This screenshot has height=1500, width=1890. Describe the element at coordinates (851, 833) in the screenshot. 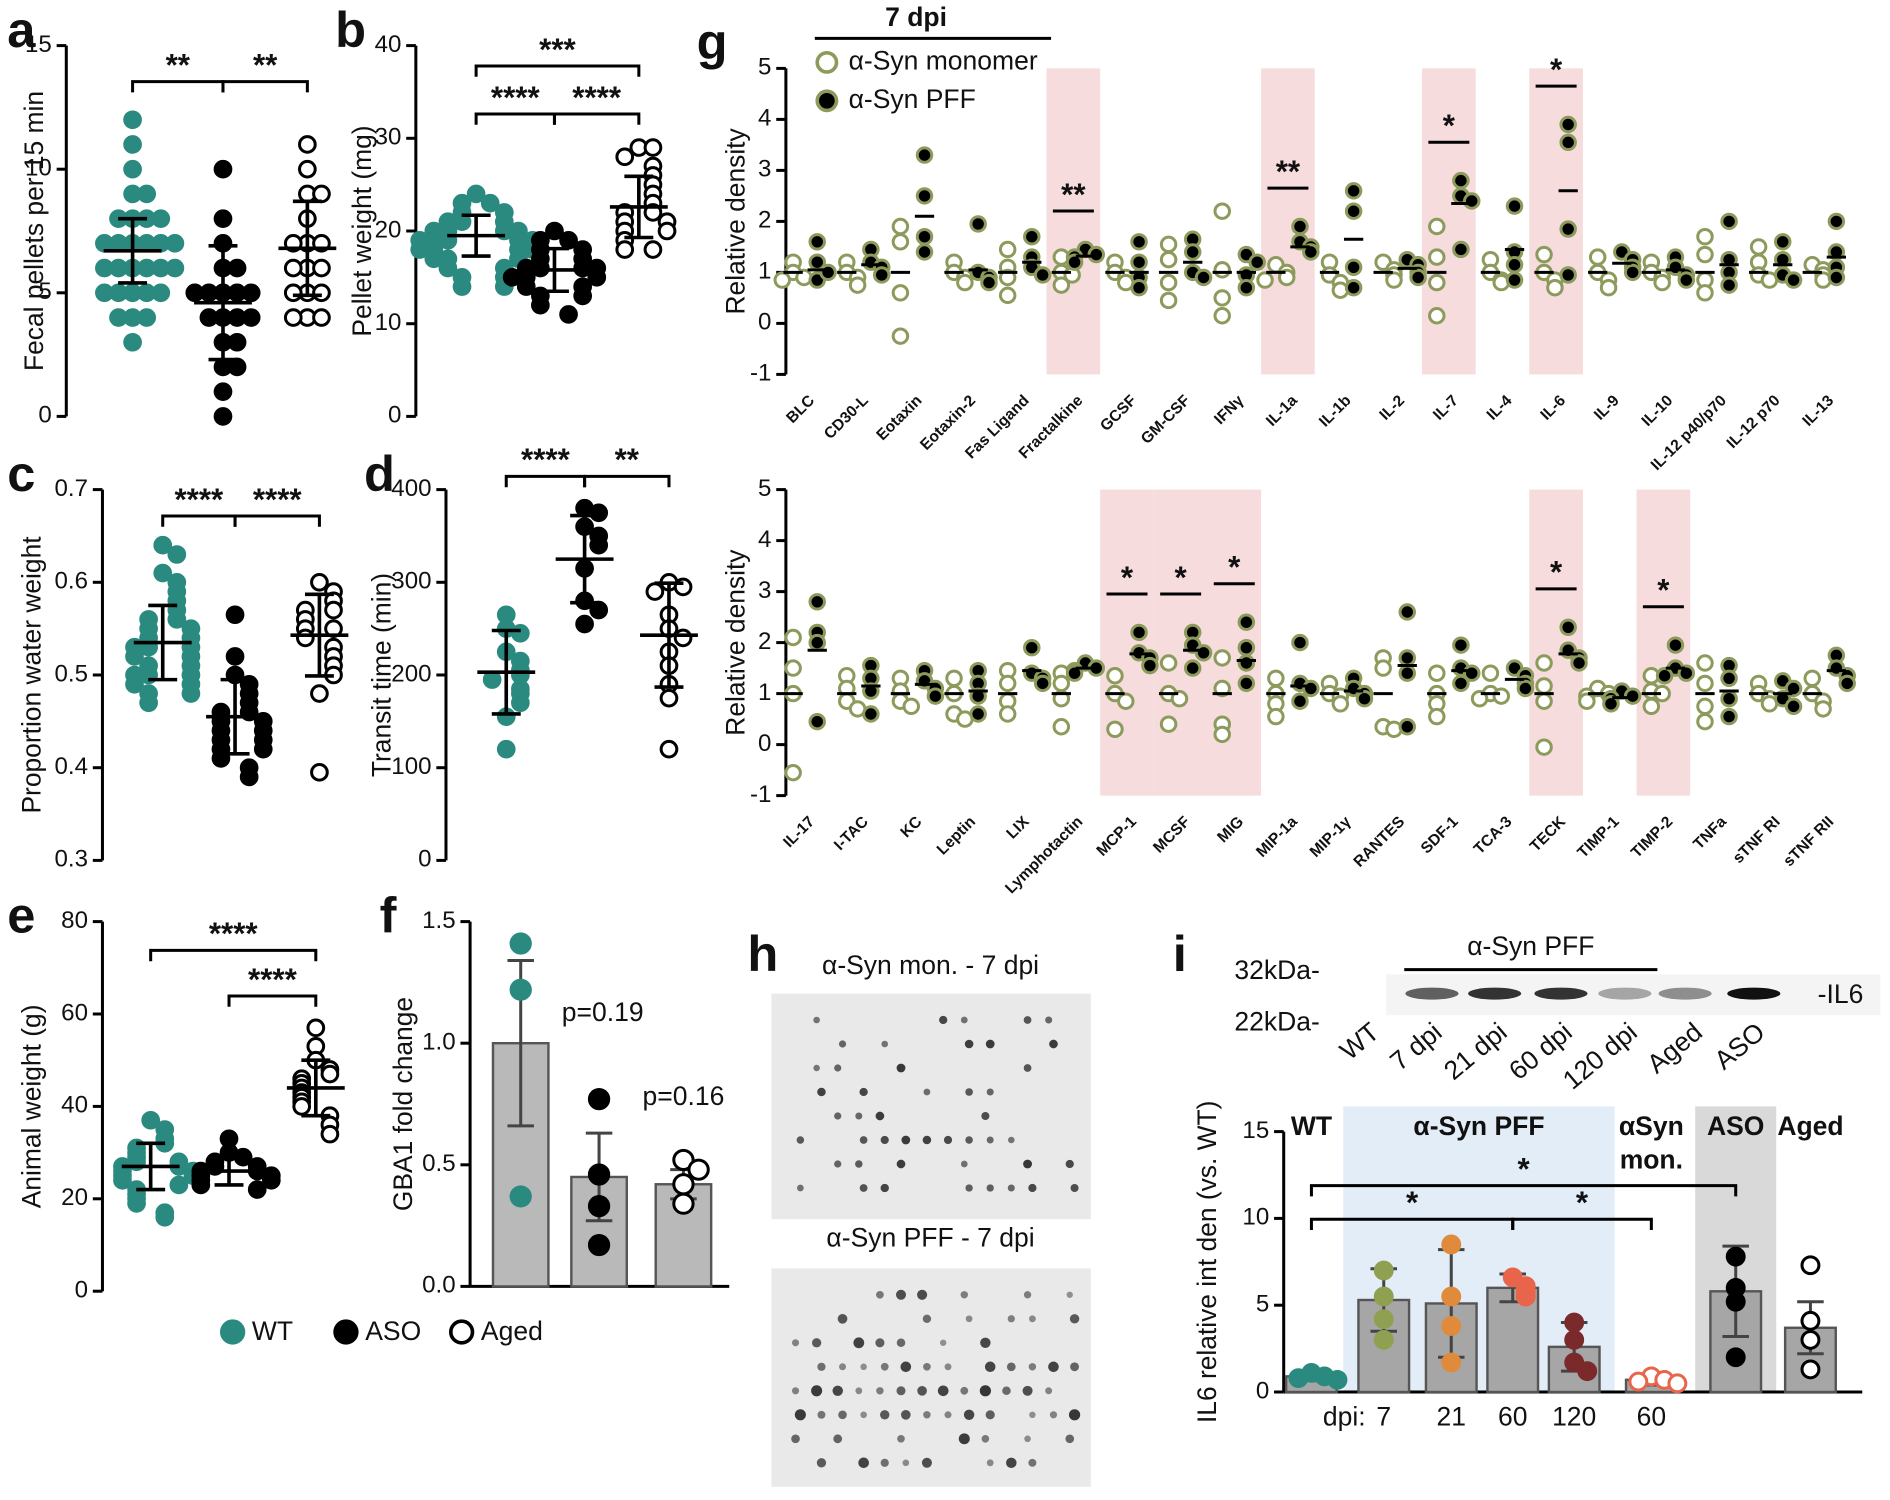

I see `x-tick-label: I-TAC` at that location.